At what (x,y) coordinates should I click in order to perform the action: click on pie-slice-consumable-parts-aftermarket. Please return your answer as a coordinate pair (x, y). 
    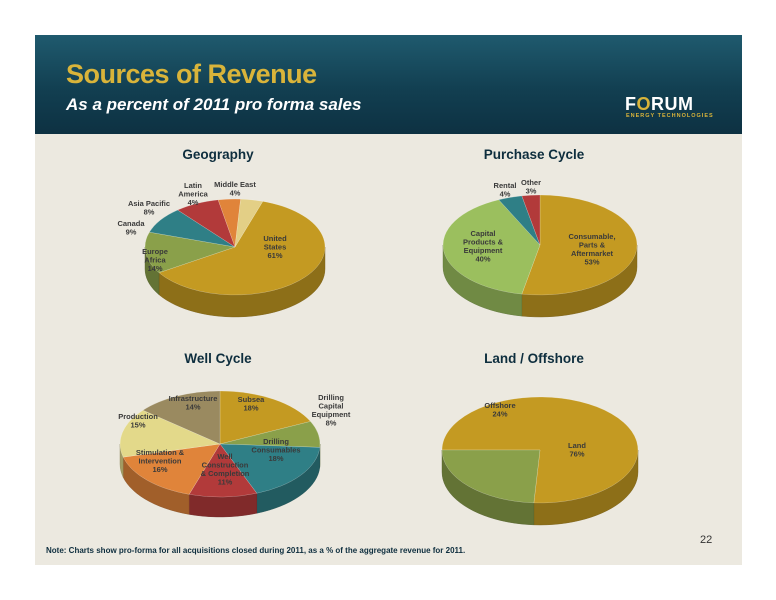
    Looking at the image, I should click on (579, 245).